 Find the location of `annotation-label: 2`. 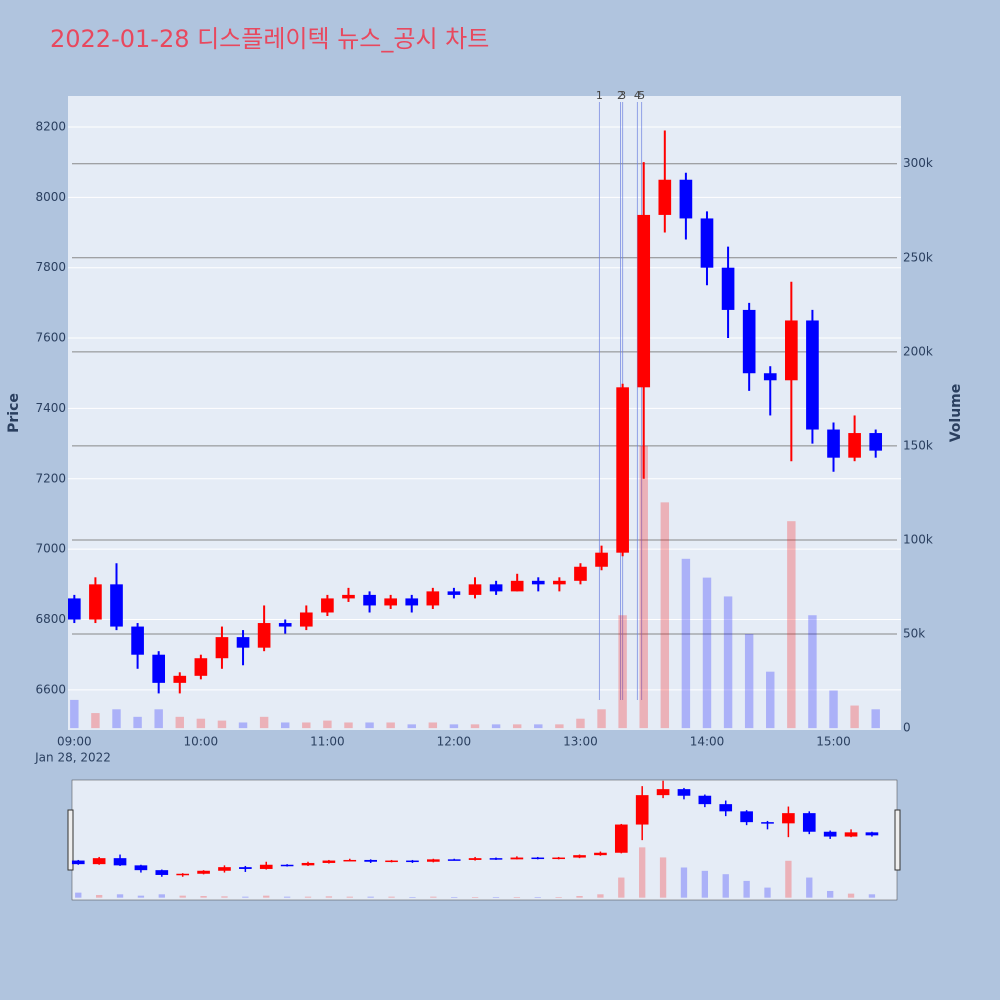

annotation-label: 2 is located at coordinates (620, 95).